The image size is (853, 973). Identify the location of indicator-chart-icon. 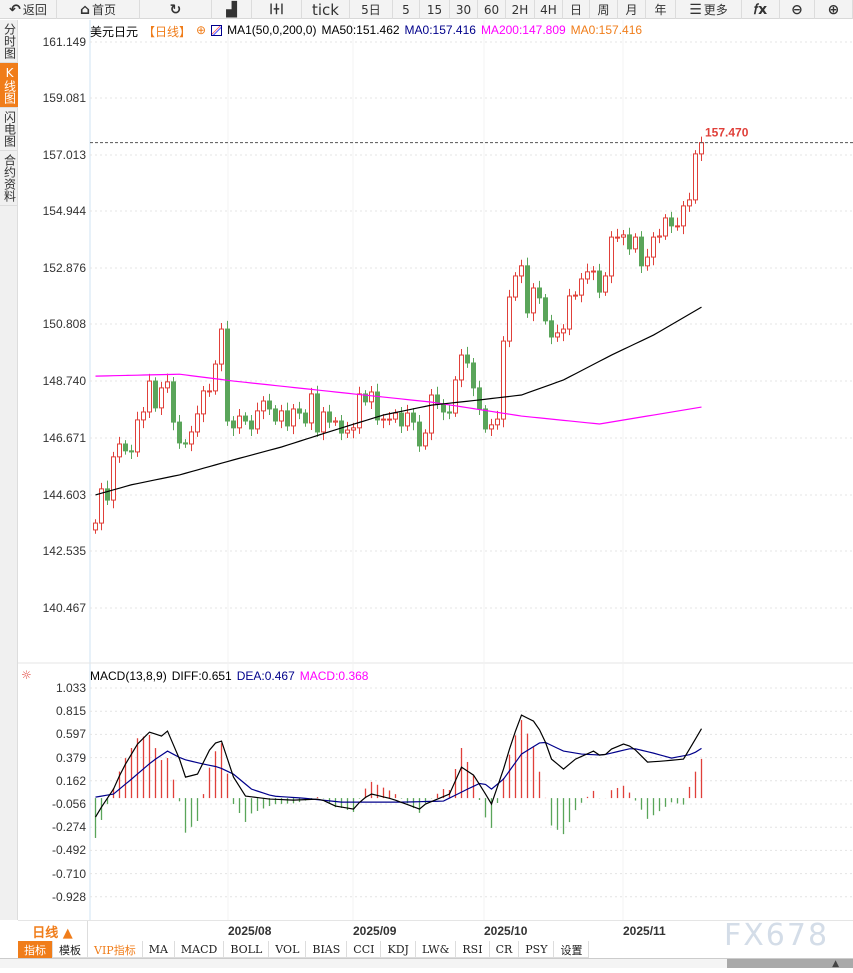
(217, 30).